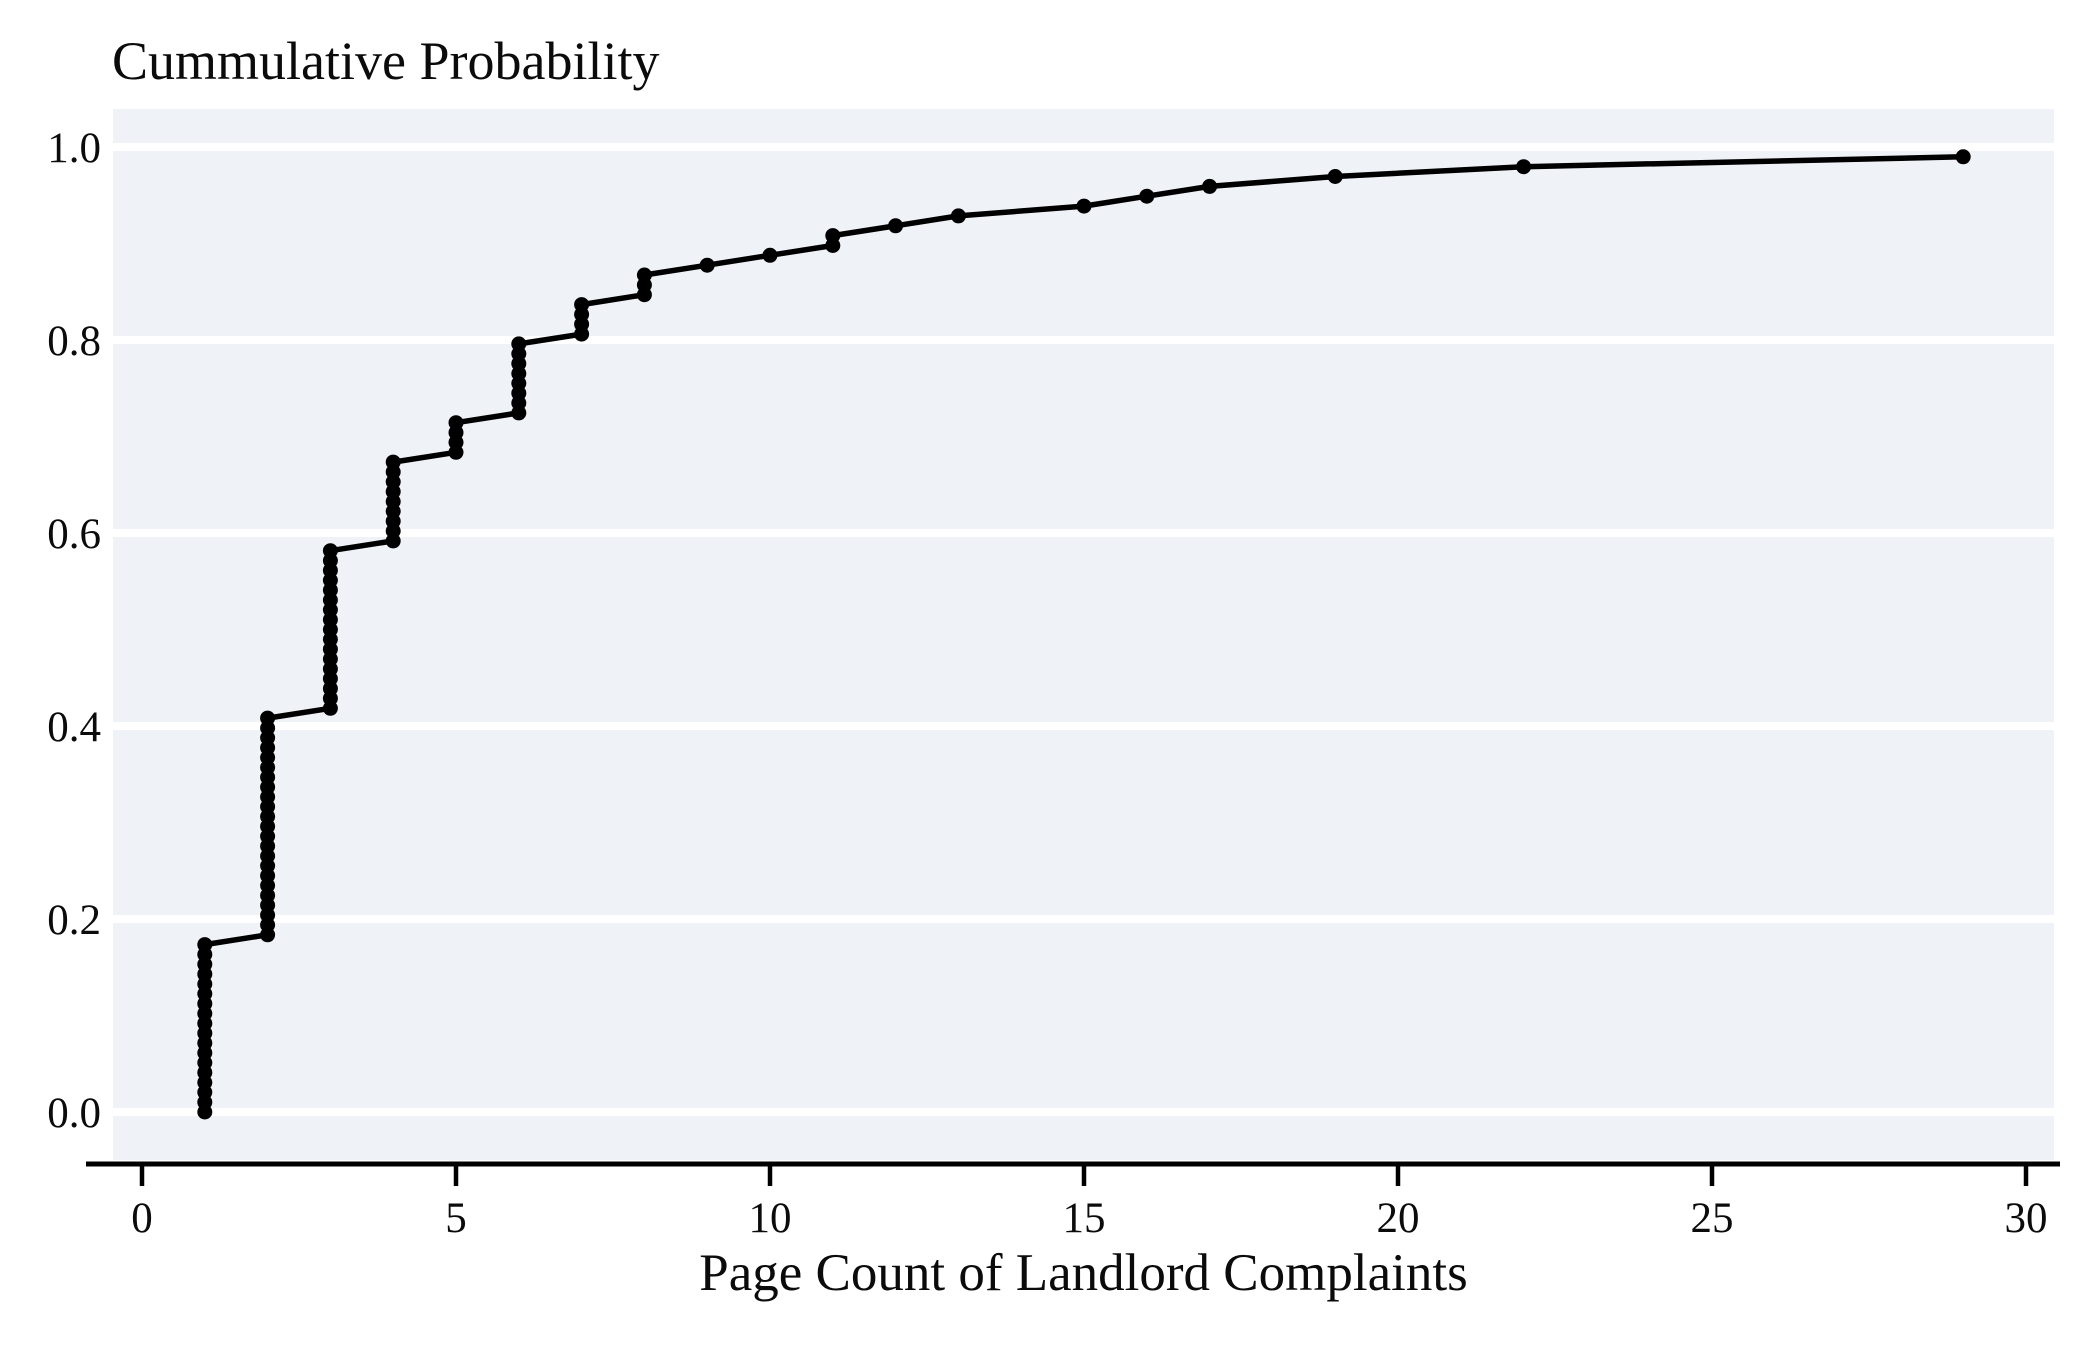 This screenshot has height=1350, width=2100. What do you see at coordinates (74, 727) in the screenshot?
I see `y-tick-label-0.4: 0.4` at bounding box center [74, 727].